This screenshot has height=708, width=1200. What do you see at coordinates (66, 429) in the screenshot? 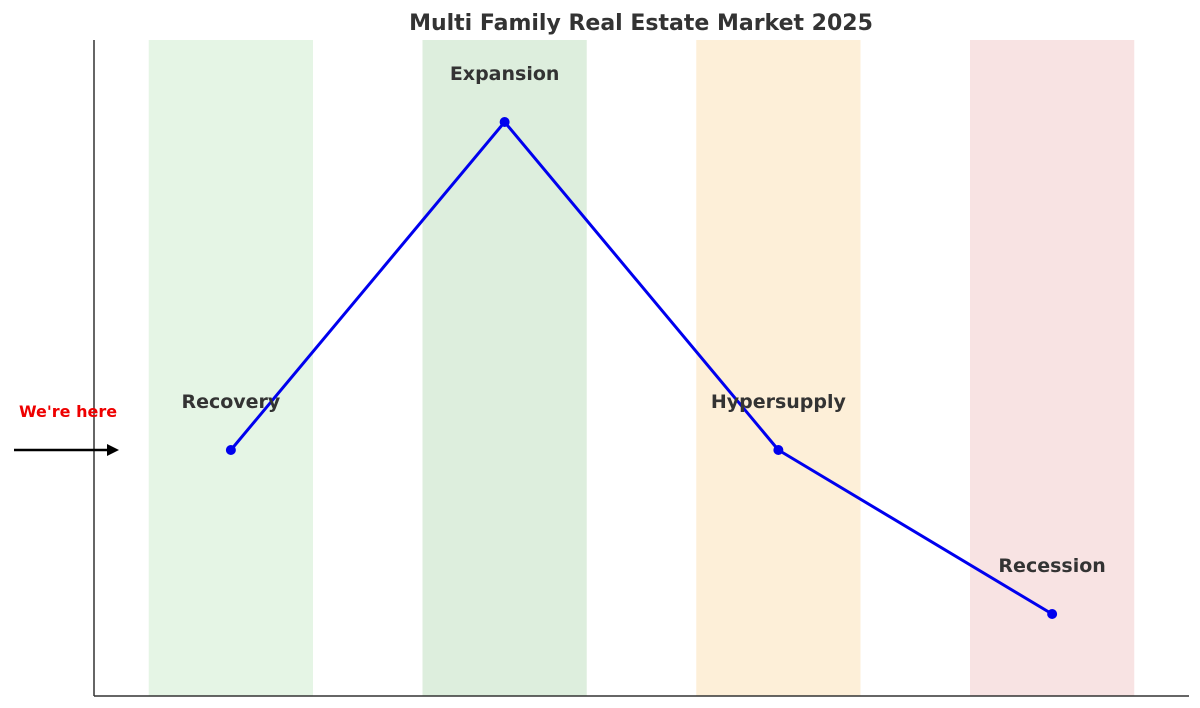
I see `annotation-layer: We're here` at bounding box center [66, 429].